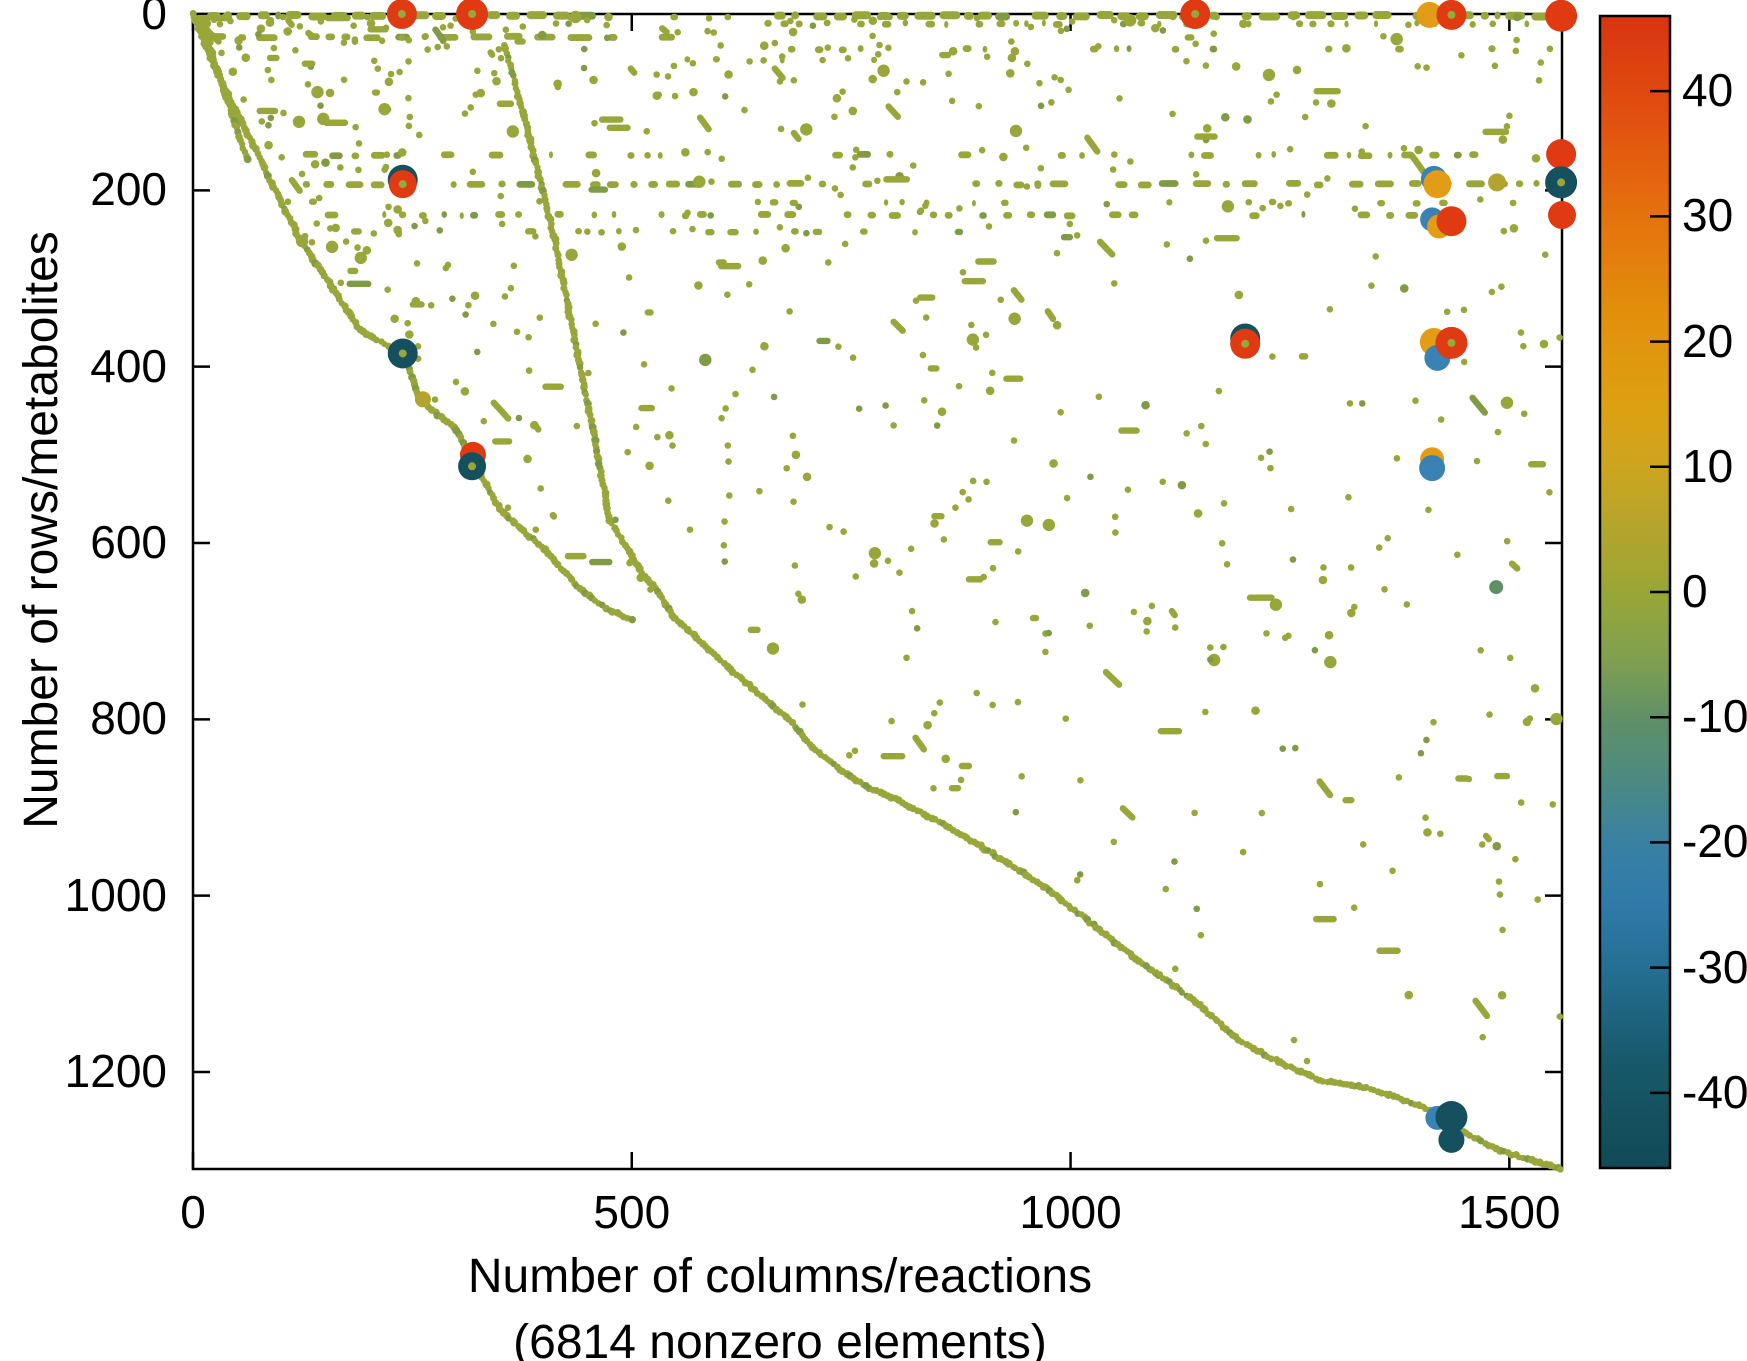  What do you see at coordinates (128, 189) in the screenshot?
I see `y-tick-label: 200` at bounding box center [128, 189].